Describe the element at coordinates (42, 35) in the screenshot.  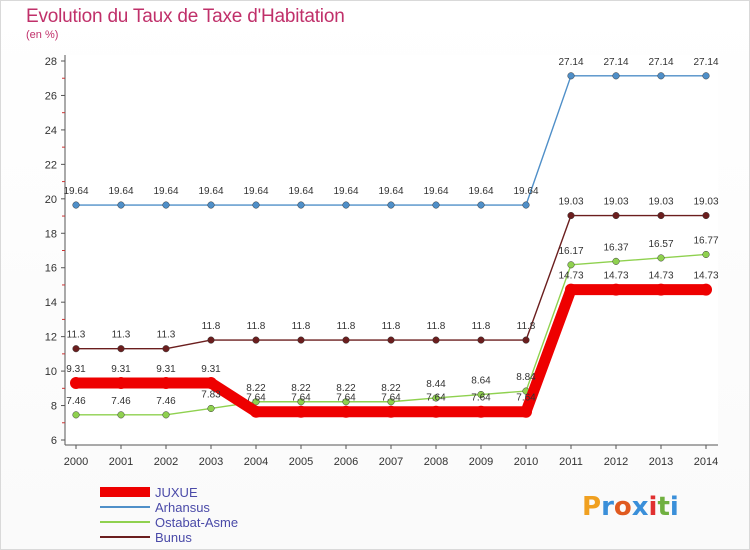
I see `chart-unit: (en %)` at that location.